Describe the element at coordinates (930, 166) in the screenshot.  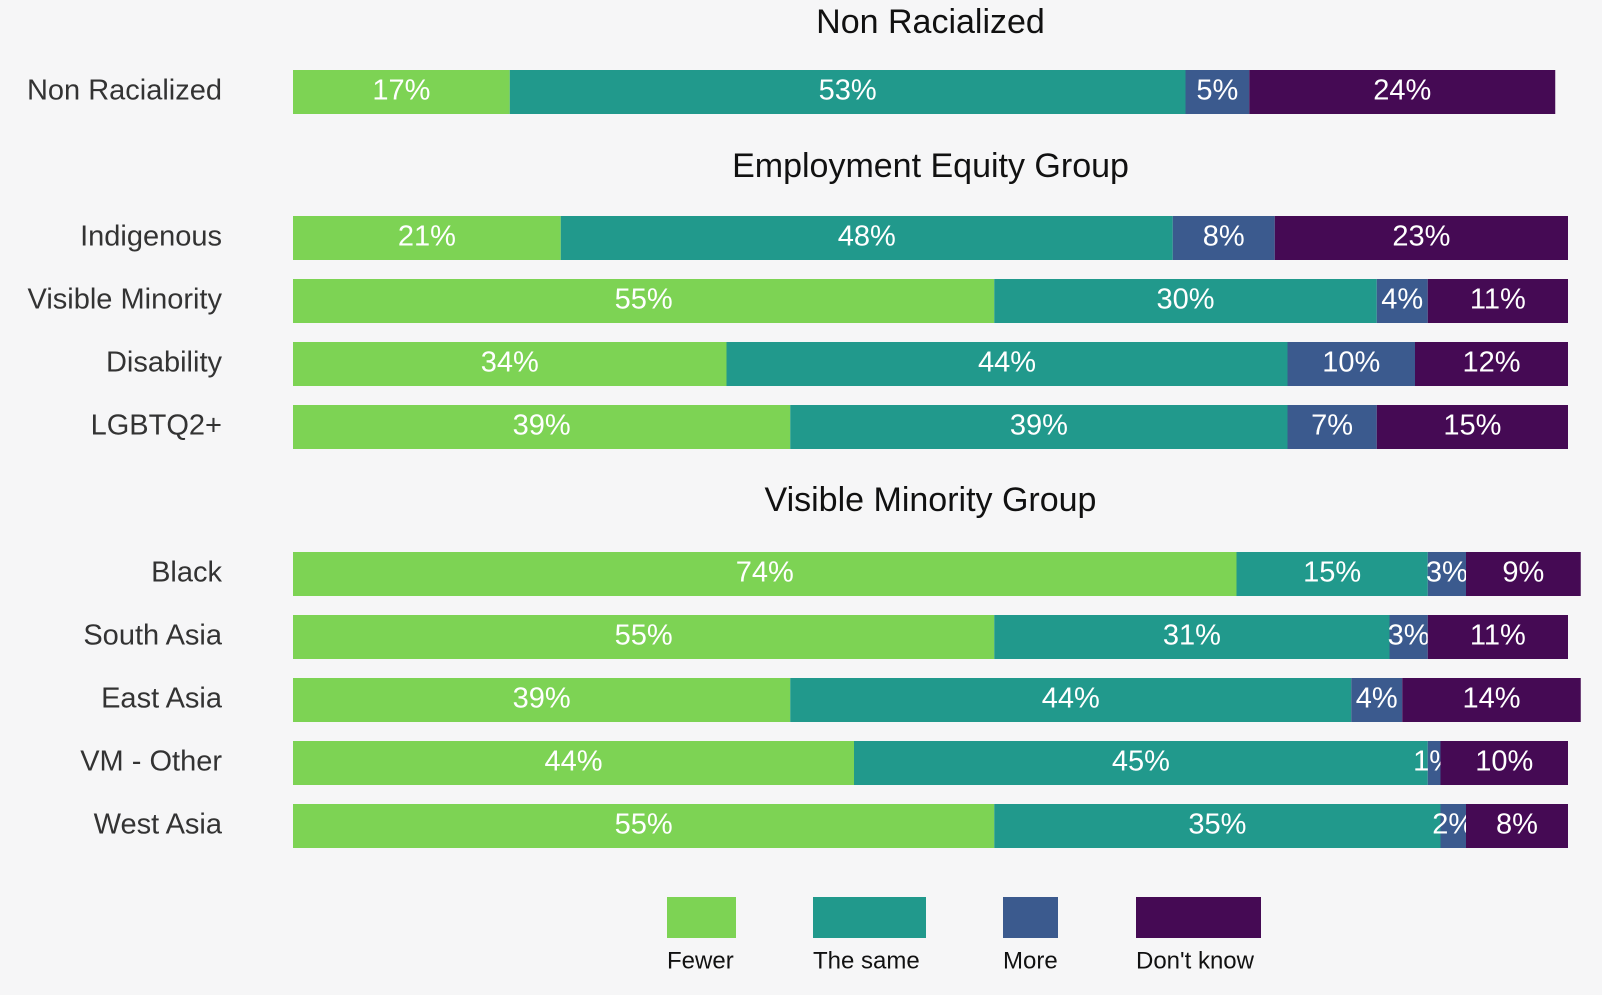
I see `group-title: Employment Equity Group` at that location.